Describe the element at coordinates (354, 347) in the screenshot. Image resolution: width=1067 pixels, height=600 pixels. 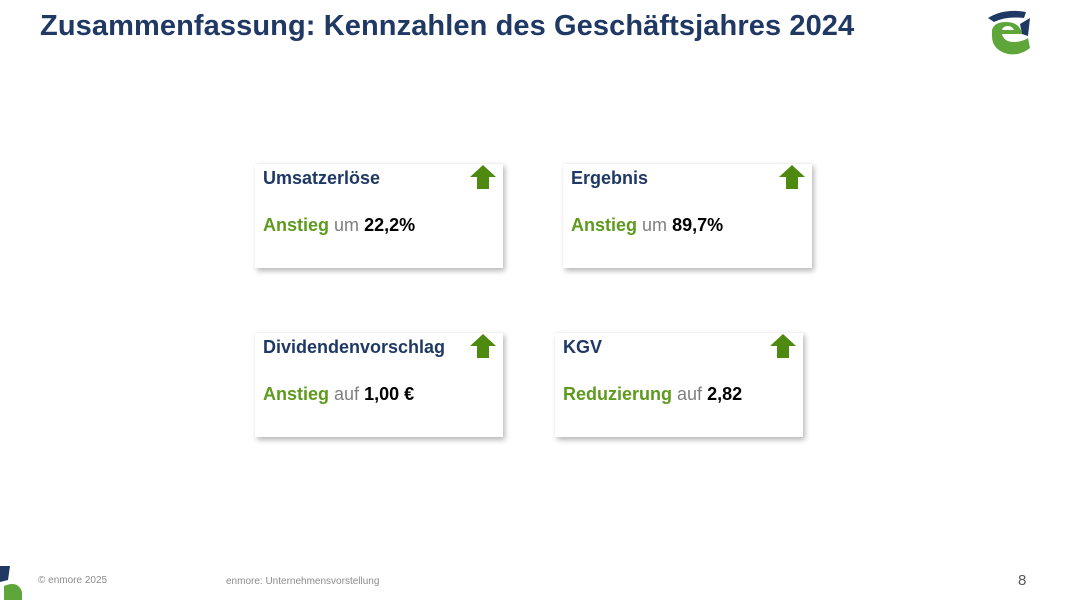
I see `kpi-card-heading: Dividendenvorschlag` at that location.